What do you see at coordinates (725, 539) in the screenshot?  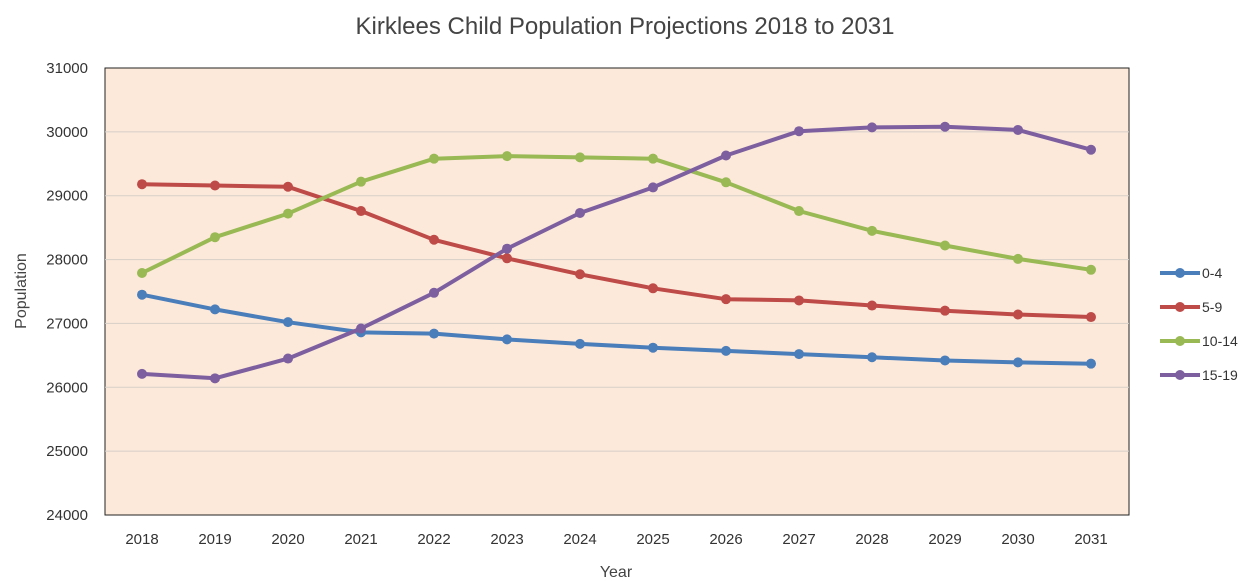 I see `x-tick-label: 2026` at bounding box center [725, 539].